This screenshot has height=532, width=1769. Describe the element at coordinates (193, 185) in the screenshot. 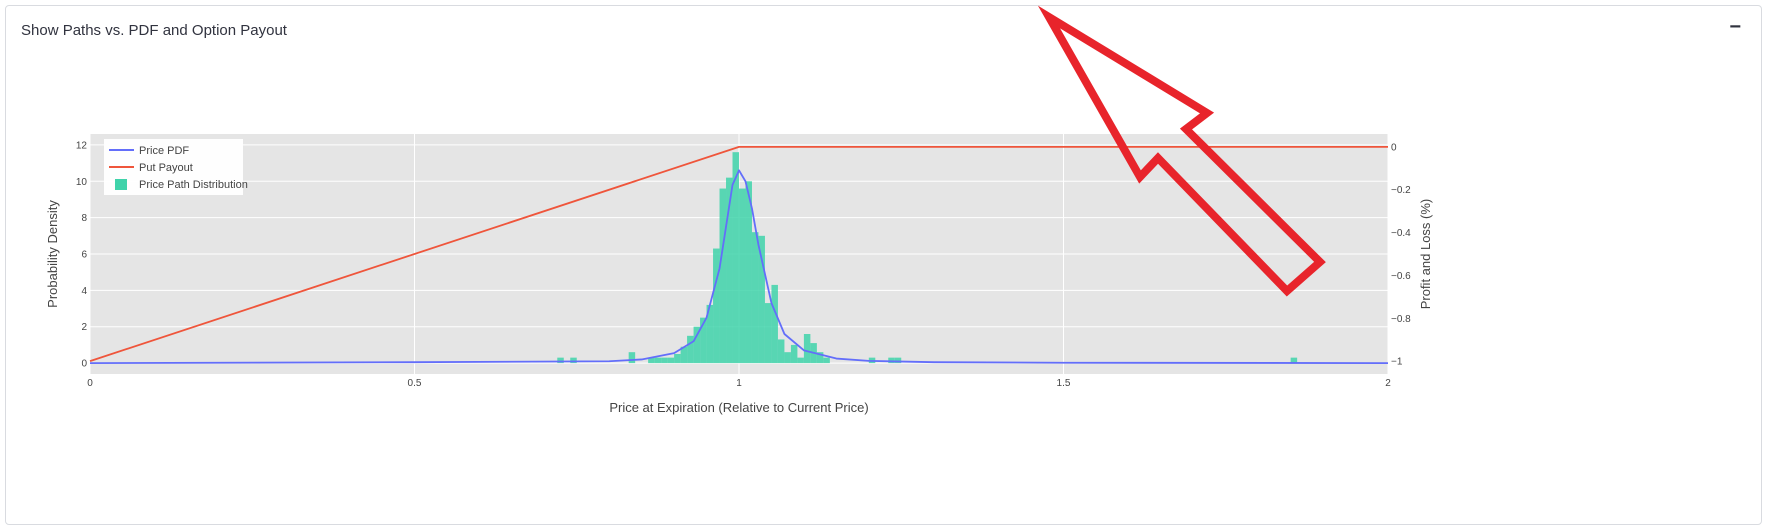

I see `legend-label-hist: Price Path Distribution` at that location.